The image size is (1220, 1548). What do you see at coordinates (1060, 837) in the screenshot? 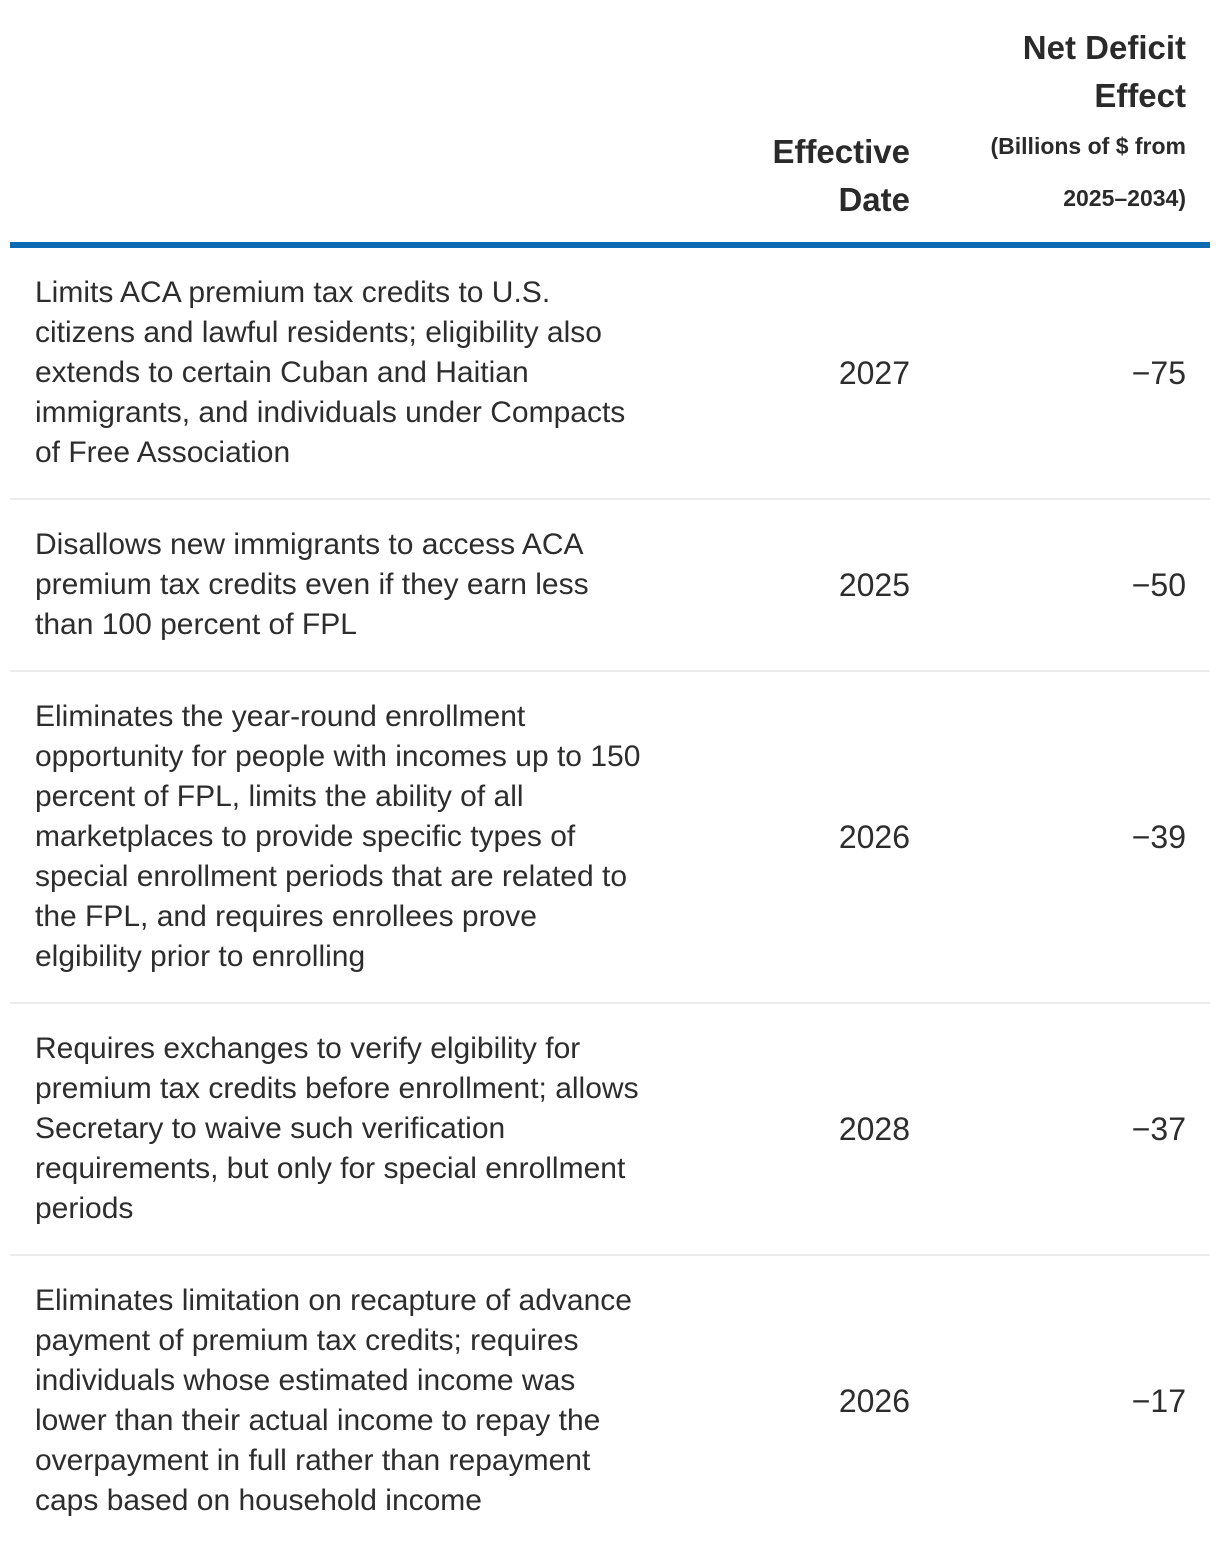
I see `net-deficit-value: −39` at bounding box center [1060, 837].